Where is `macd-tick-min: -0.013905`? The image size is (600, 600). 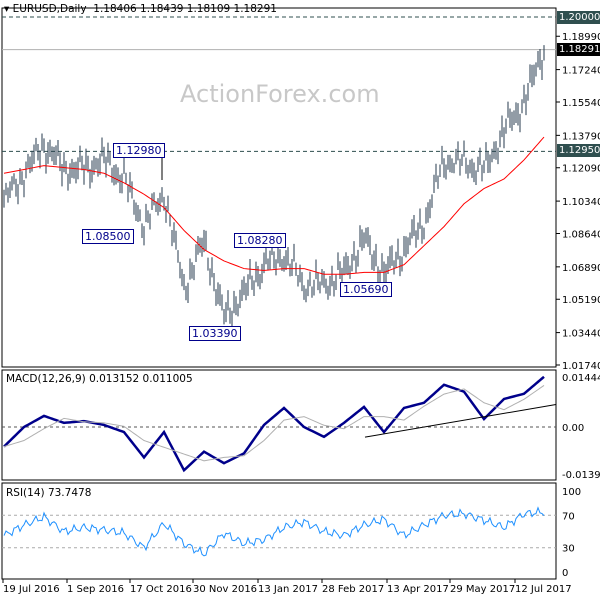 macd-tick-min: -0.013905 is located at coordinates (581, 475).